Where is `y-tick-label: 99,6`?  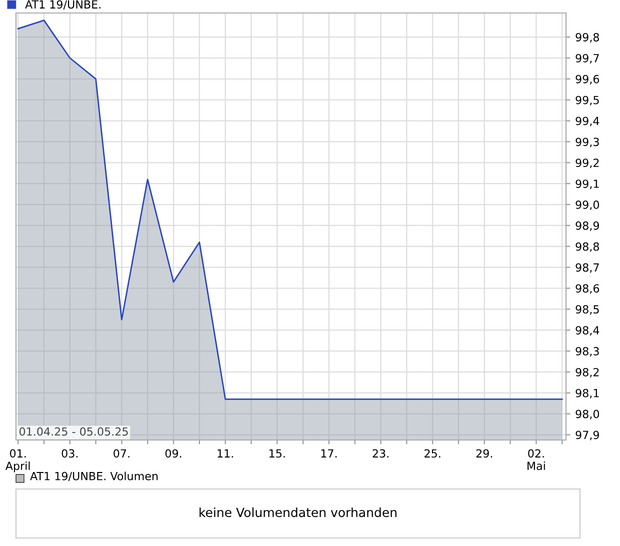
y-tick-label: 99,6 is located at coordinates (588, 79).